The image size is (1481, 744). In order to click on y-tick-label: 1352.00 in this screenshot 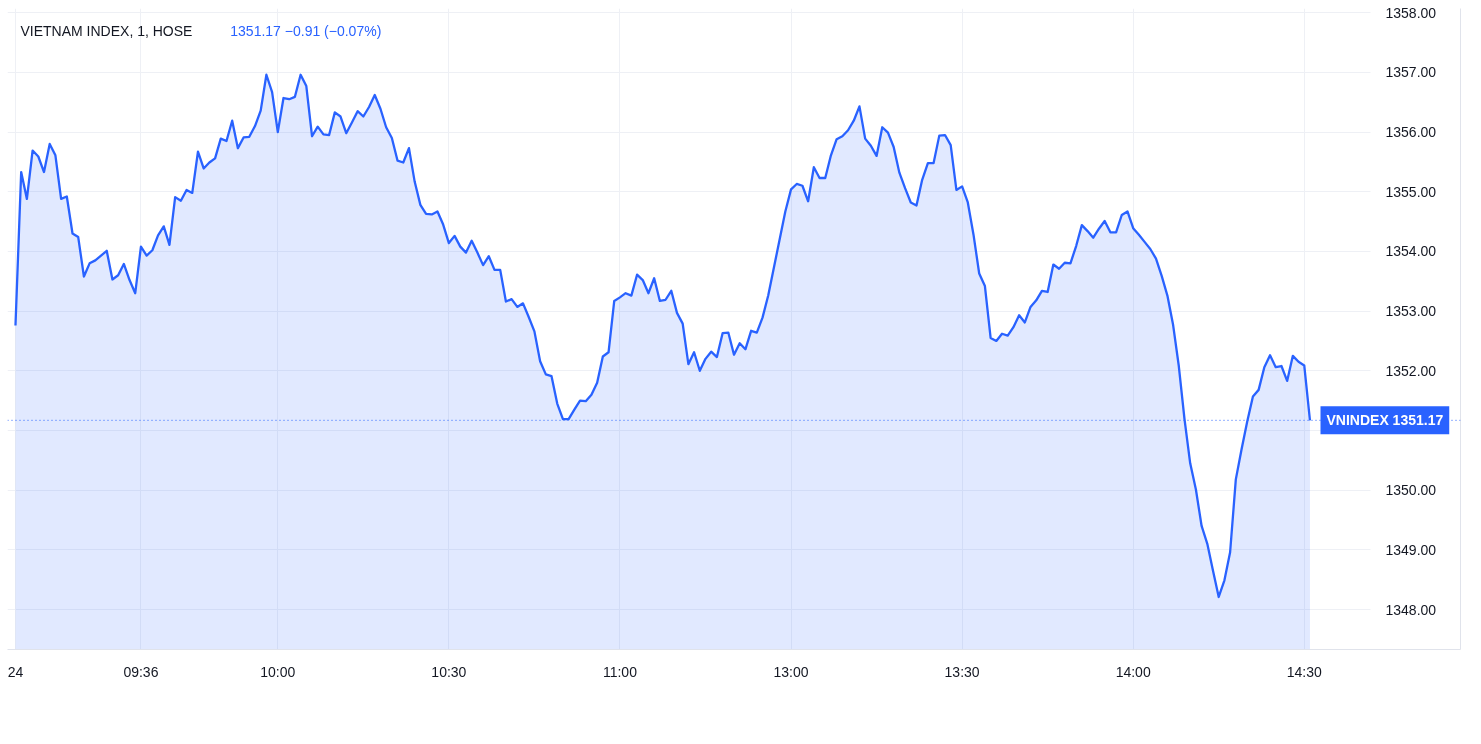, I will do `click(1411, 370)`.